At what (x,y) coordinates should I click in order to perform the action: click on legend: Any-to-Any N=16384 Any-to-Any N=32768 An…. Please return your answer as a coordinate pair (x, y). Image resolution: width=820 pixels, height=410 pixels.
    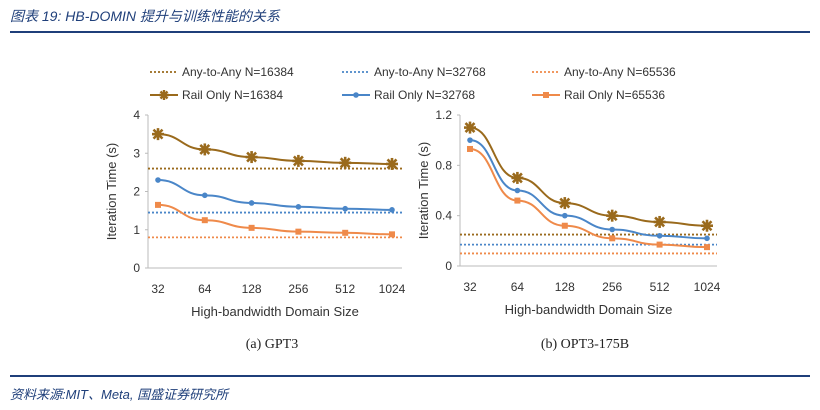
    Looking at the image, I should click on (413, 83).